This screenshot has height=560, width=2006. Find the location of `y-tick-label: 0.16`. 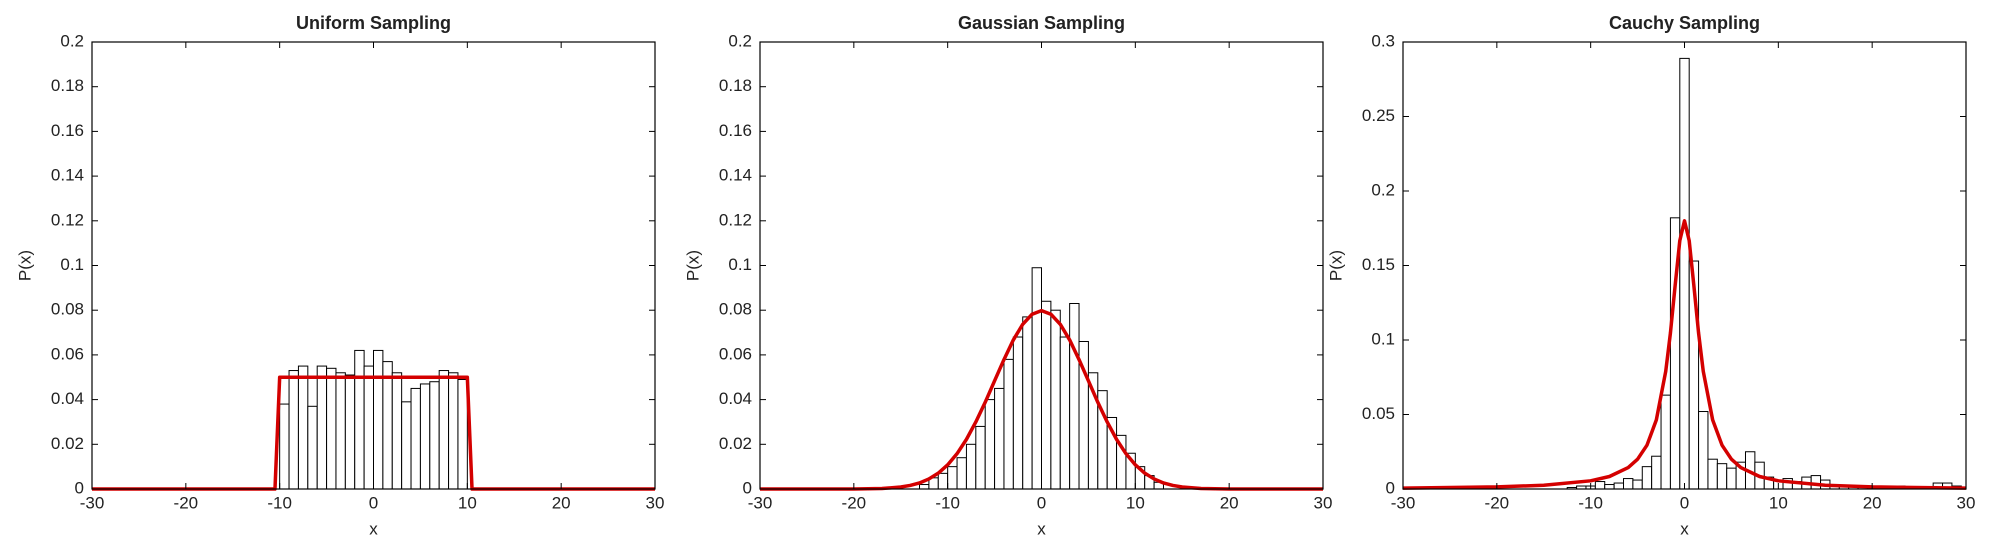

y-tick-label: 0.16 is located at coordinates (735, 130).